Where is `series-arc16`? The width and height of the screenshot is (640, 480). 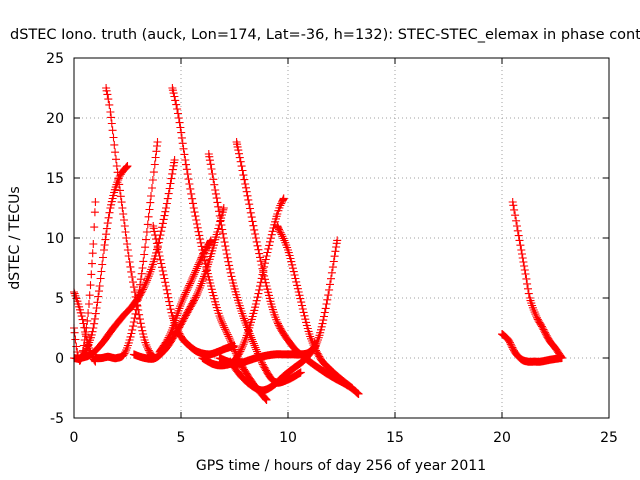 series-arc16 is located at coordinates (273, 368).